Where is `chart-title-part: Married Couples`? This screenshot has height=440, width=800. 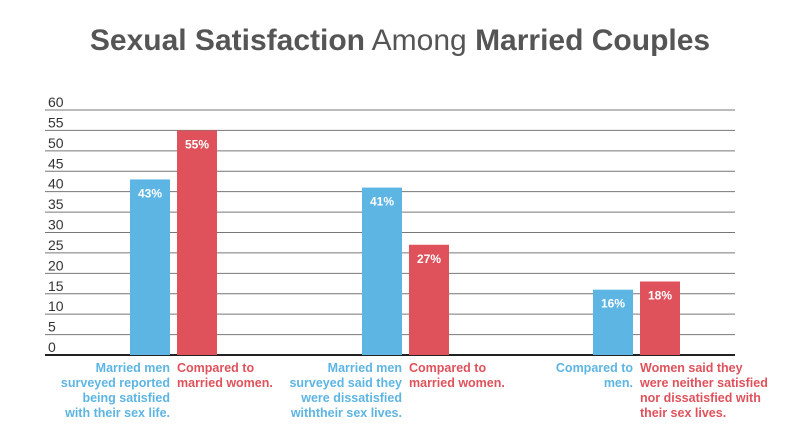 chart-title-part: Married Couples is located at coordinates (592, 40).